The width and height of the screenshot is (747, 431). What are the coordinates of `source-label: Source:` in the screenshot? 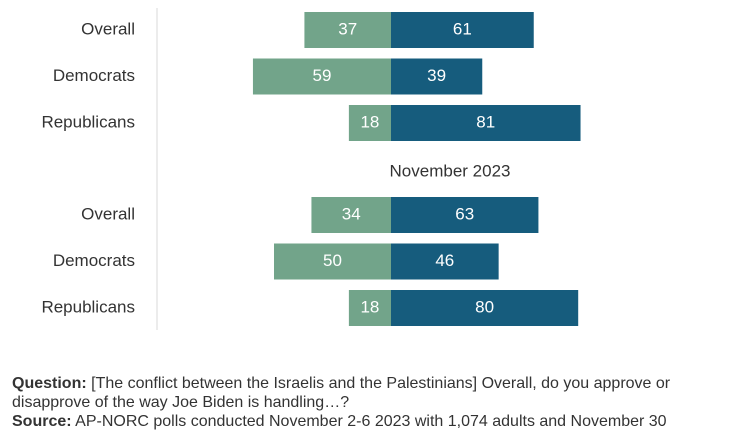 It's located at (42, 421).